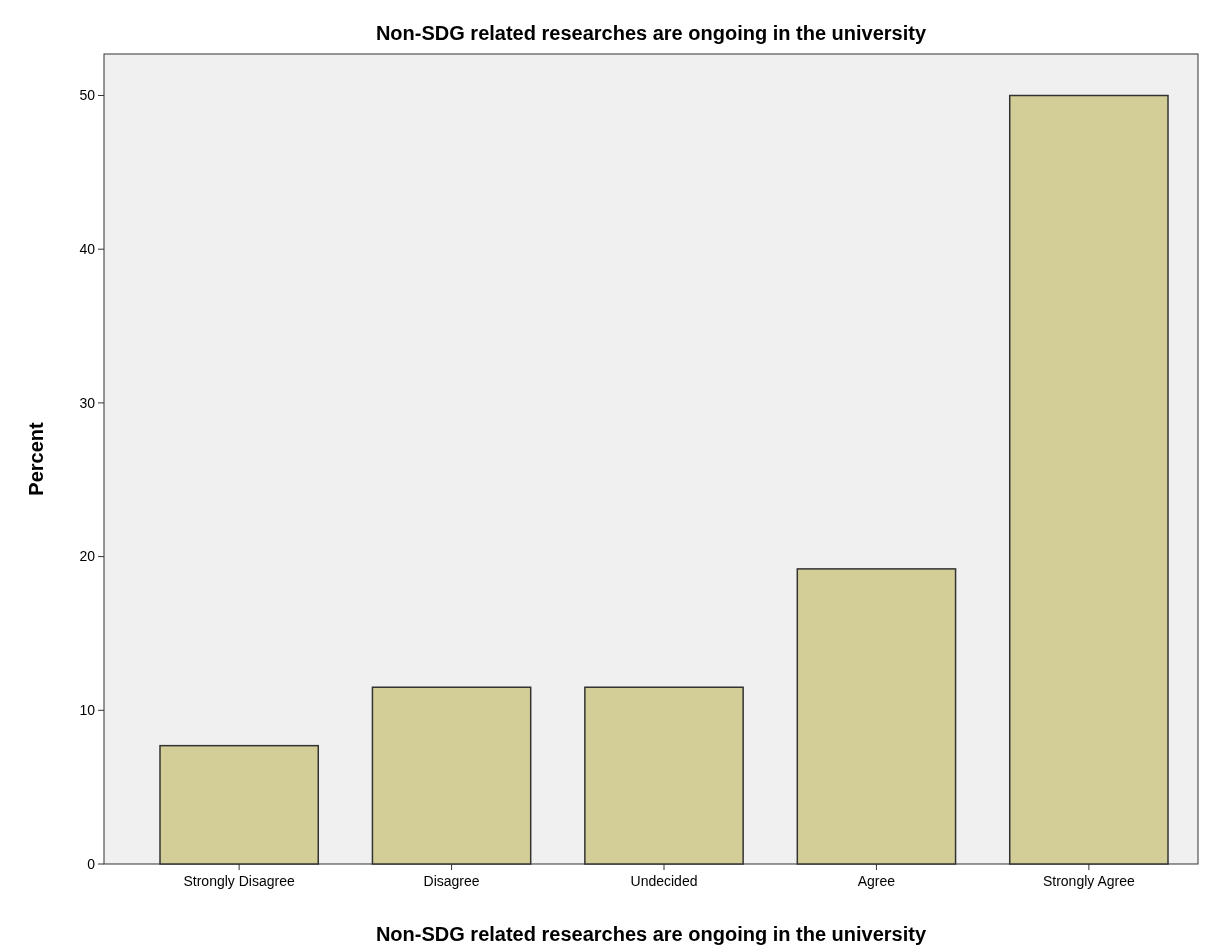  What do you see at coordinates (87, 249) in the screenshot?
I see `y-tick-label: 40` at bounding box center [87, 249].